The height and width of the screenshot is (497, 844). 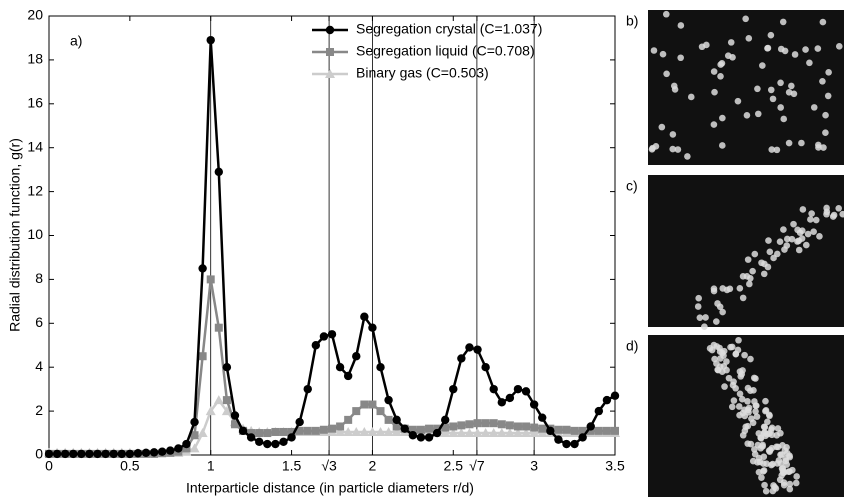 What do you see at coordinates (445, 51) in the screenshot?
I see `legend-label: Segregation liquid (C=0.708)` at bounding box center [445, 51].